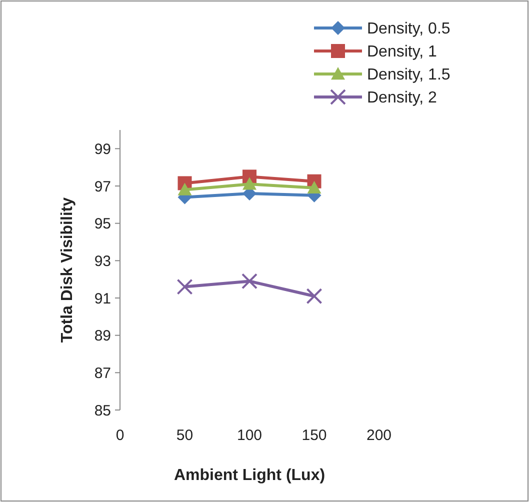  I want to click on y-tick-label: 91, so click(102, 299).